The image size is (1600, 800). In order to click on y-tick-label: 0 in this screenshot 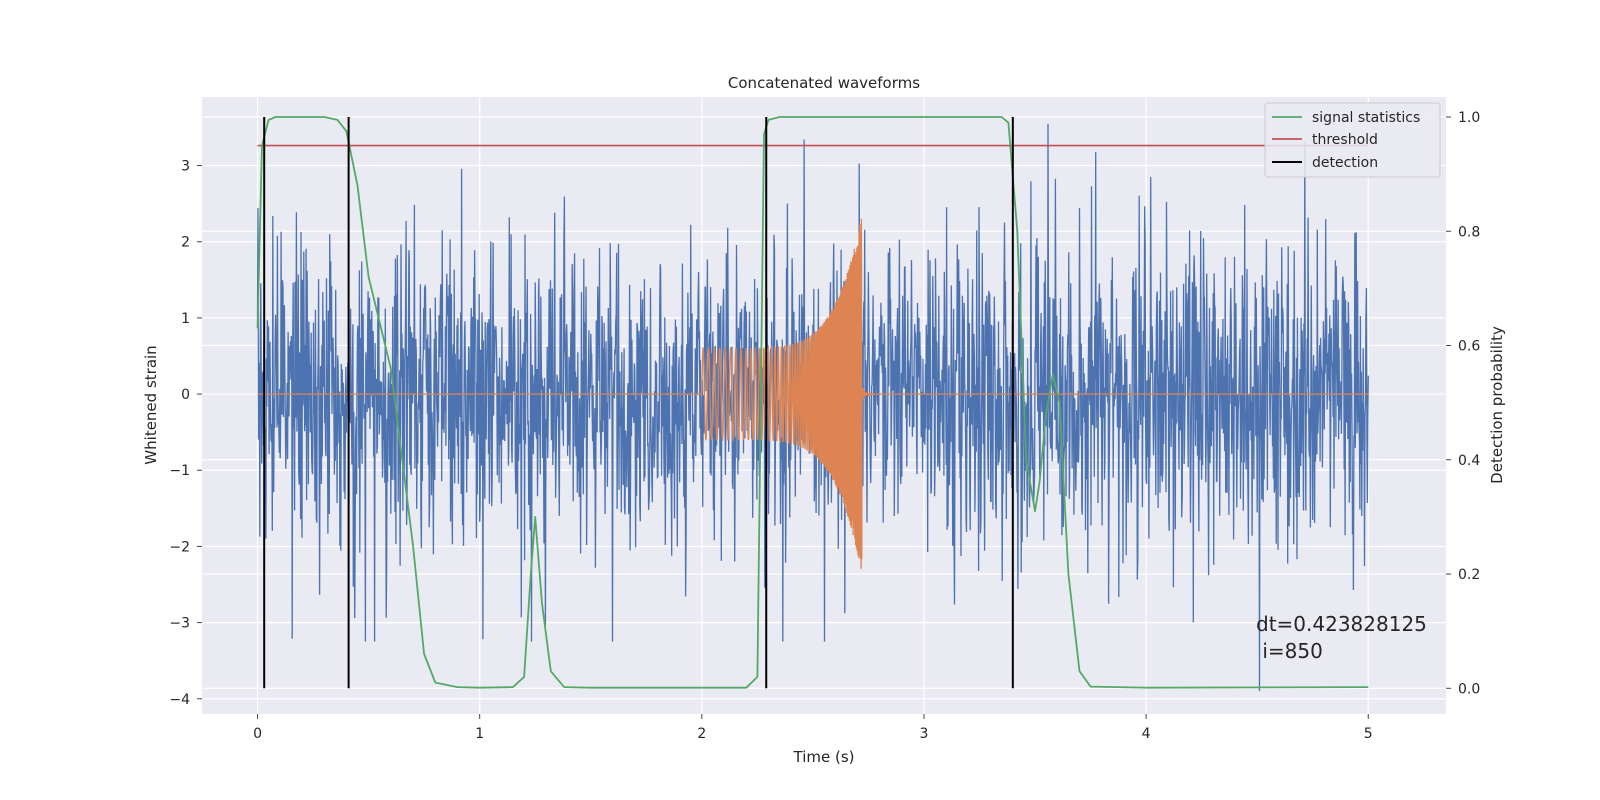, I will do `click(185, 395)`.